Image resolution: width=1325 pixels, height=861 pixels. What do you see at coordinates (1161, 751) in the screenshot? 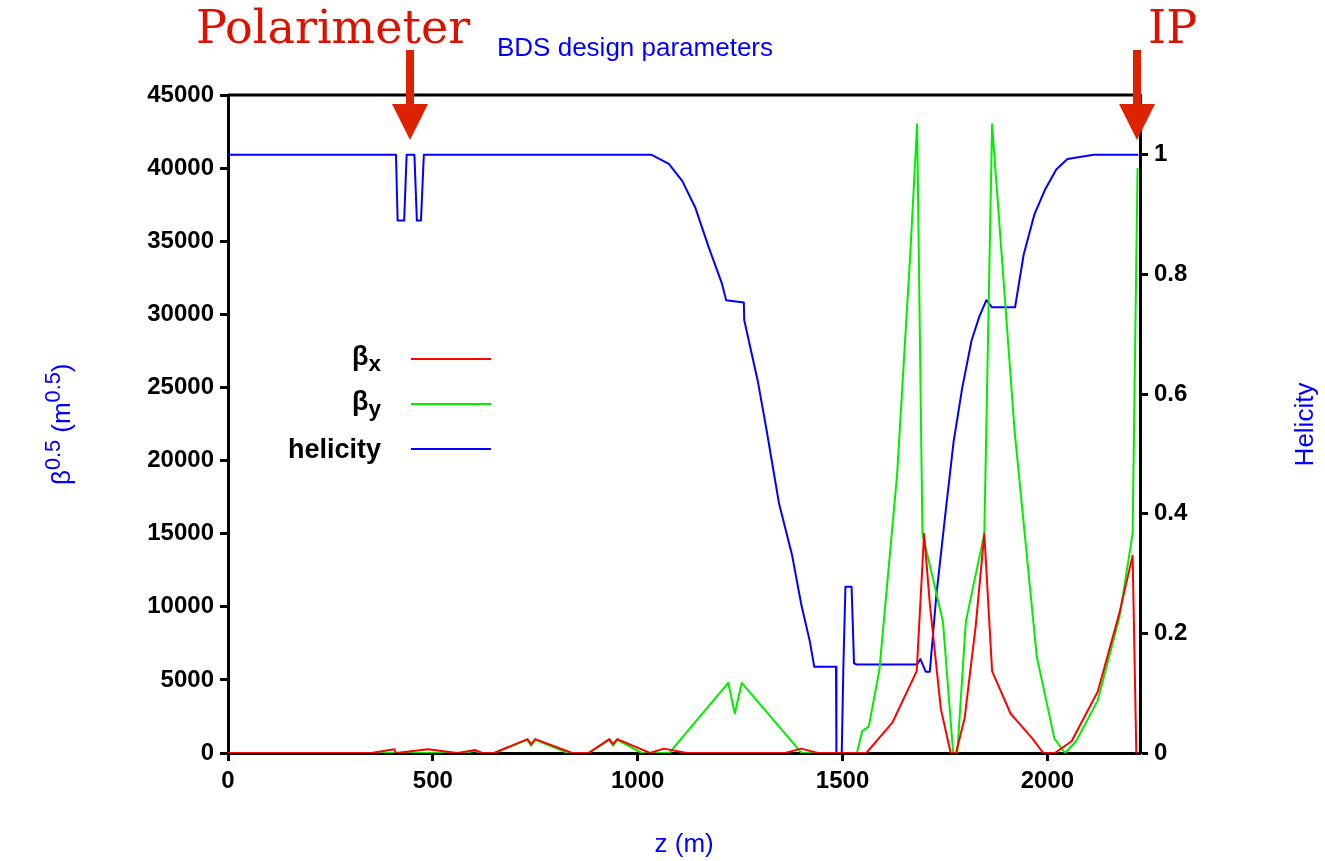
I see `y2-tick-label: 0` at bounding box center [1161, 751].